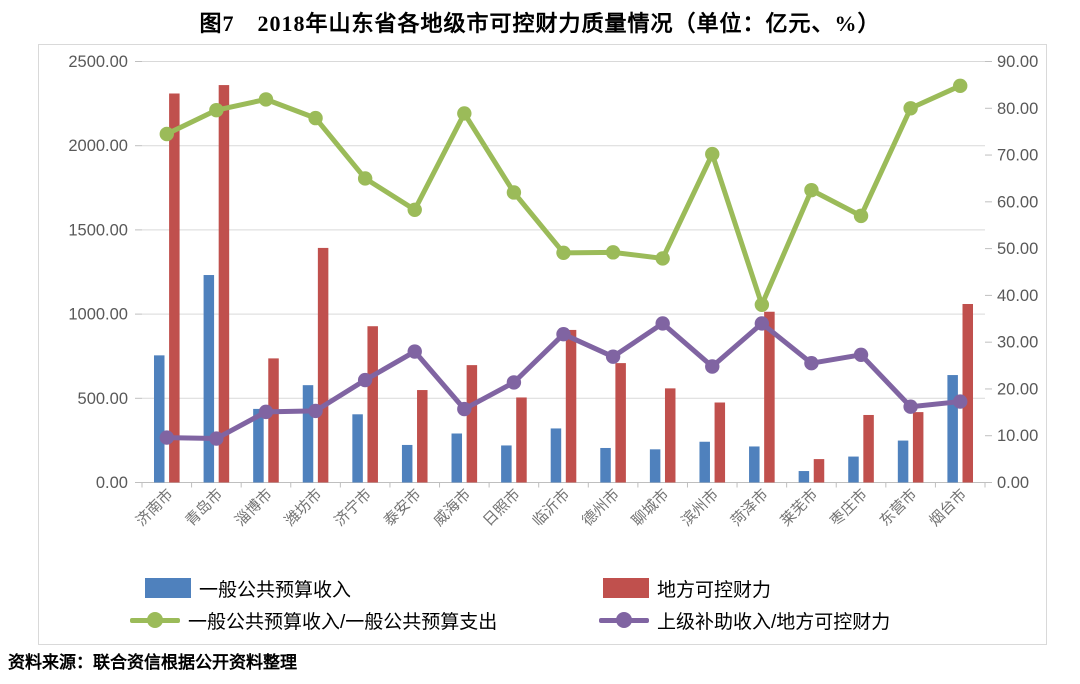  What do you see at coordinates (224, 284) in the screenshot?
I see `bar-local-controllable-resources-青岛市` at bounding box center [224, 284].